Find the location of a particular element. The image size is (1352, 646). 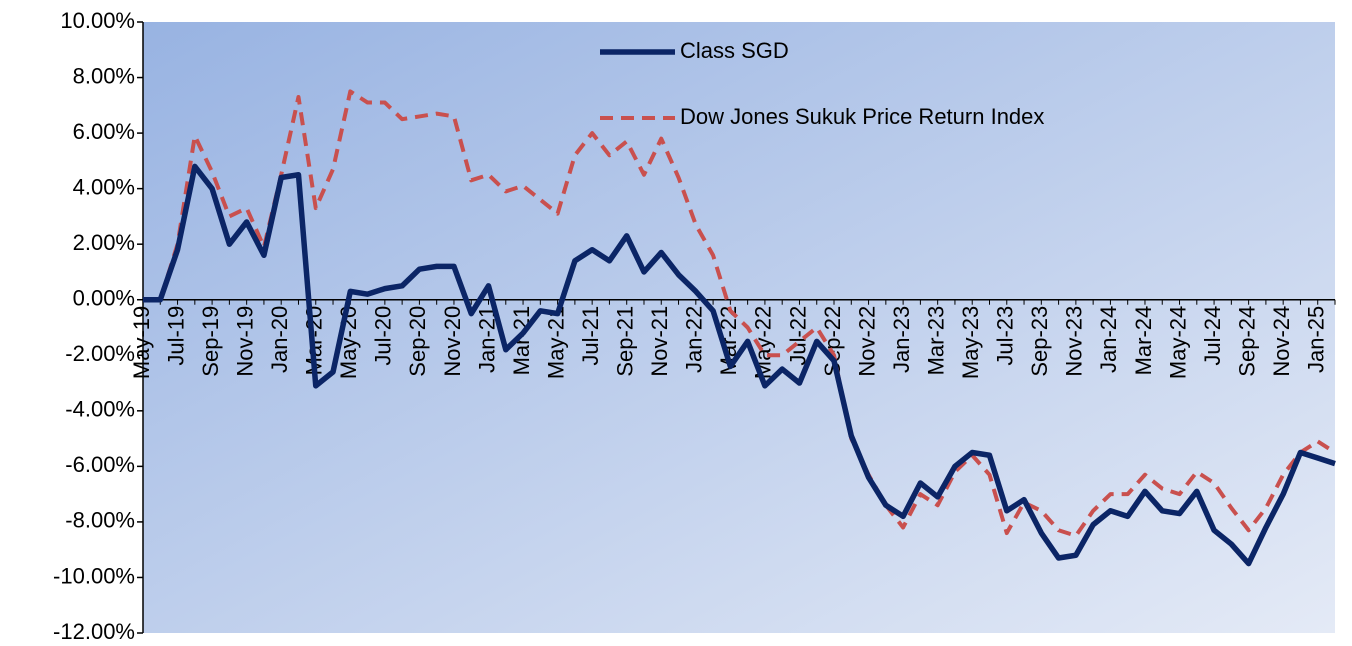

x-tick-label: Jan-23 is located at coordinates (901, 339).